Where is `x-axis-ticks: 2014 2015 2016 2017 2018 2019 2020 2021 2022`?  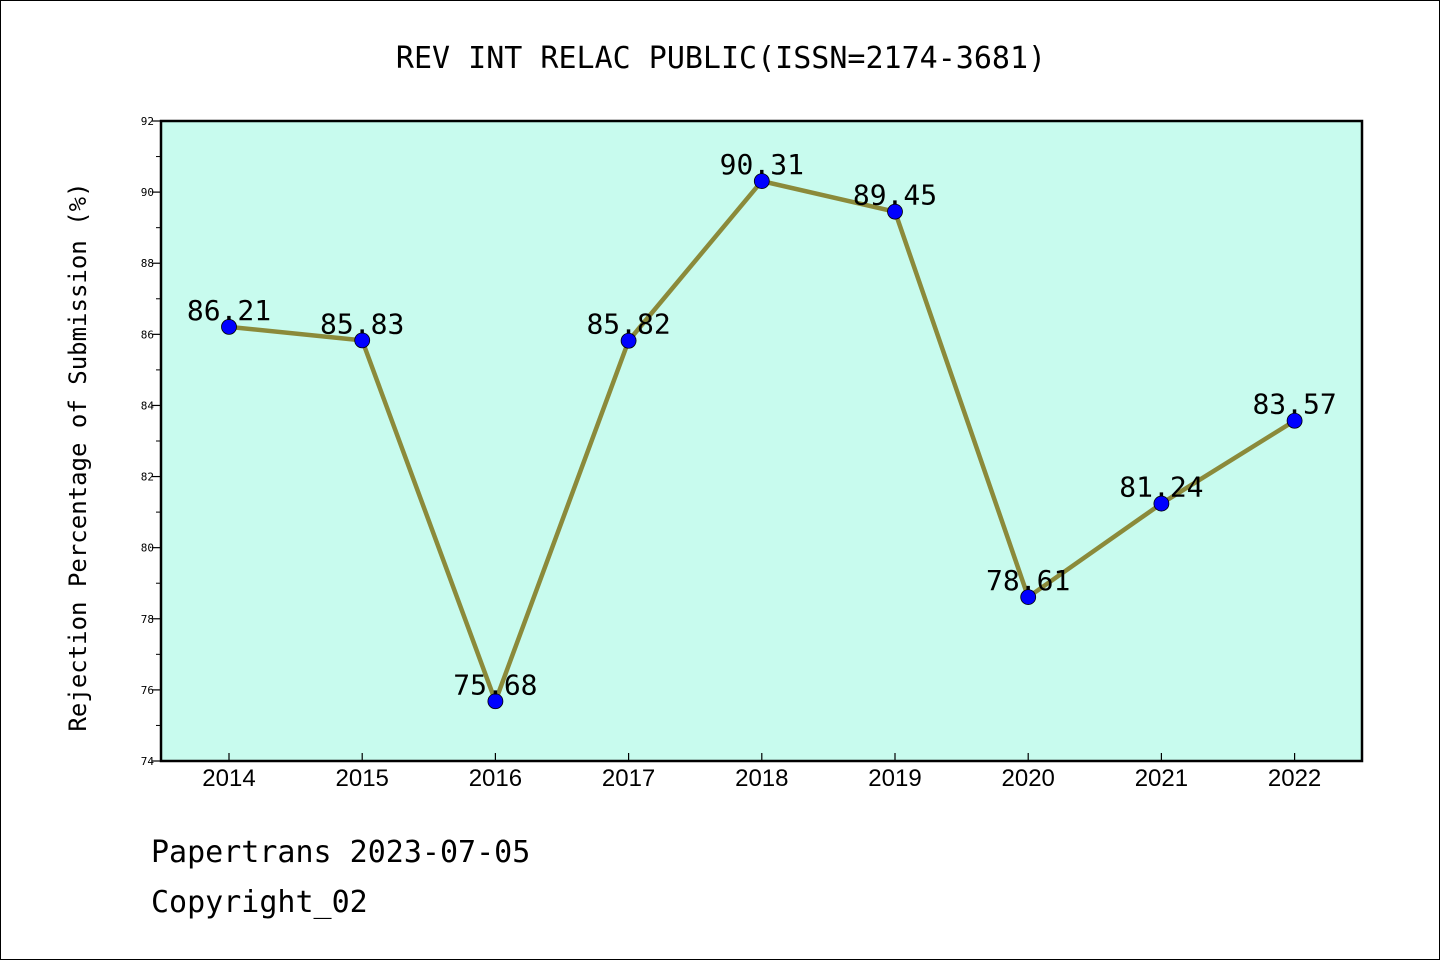 x-axis-ticks: 2014 2015 2016 2017 2018 2019 2020 2021 2022 is located at coordinates (761, 772).